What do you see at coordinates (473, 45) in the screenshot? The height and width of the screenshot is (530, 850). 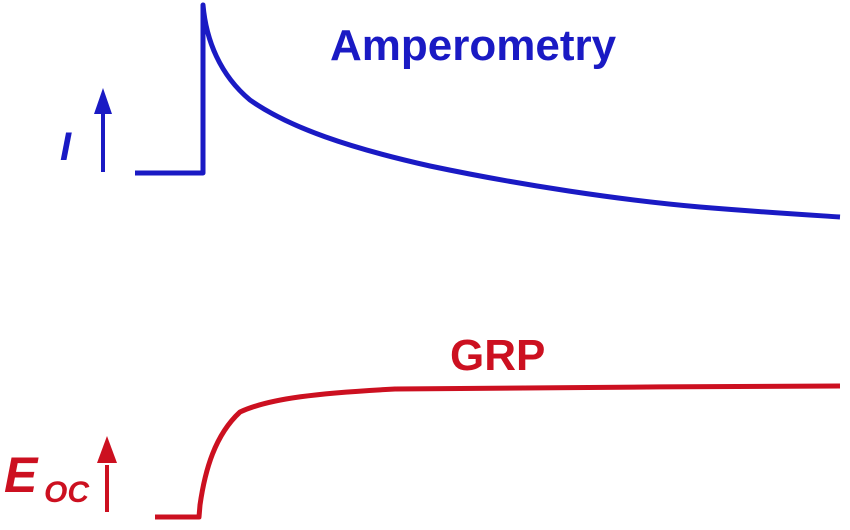 I see `amperometry-title: Amperometry` at bounding box center [473, 45].